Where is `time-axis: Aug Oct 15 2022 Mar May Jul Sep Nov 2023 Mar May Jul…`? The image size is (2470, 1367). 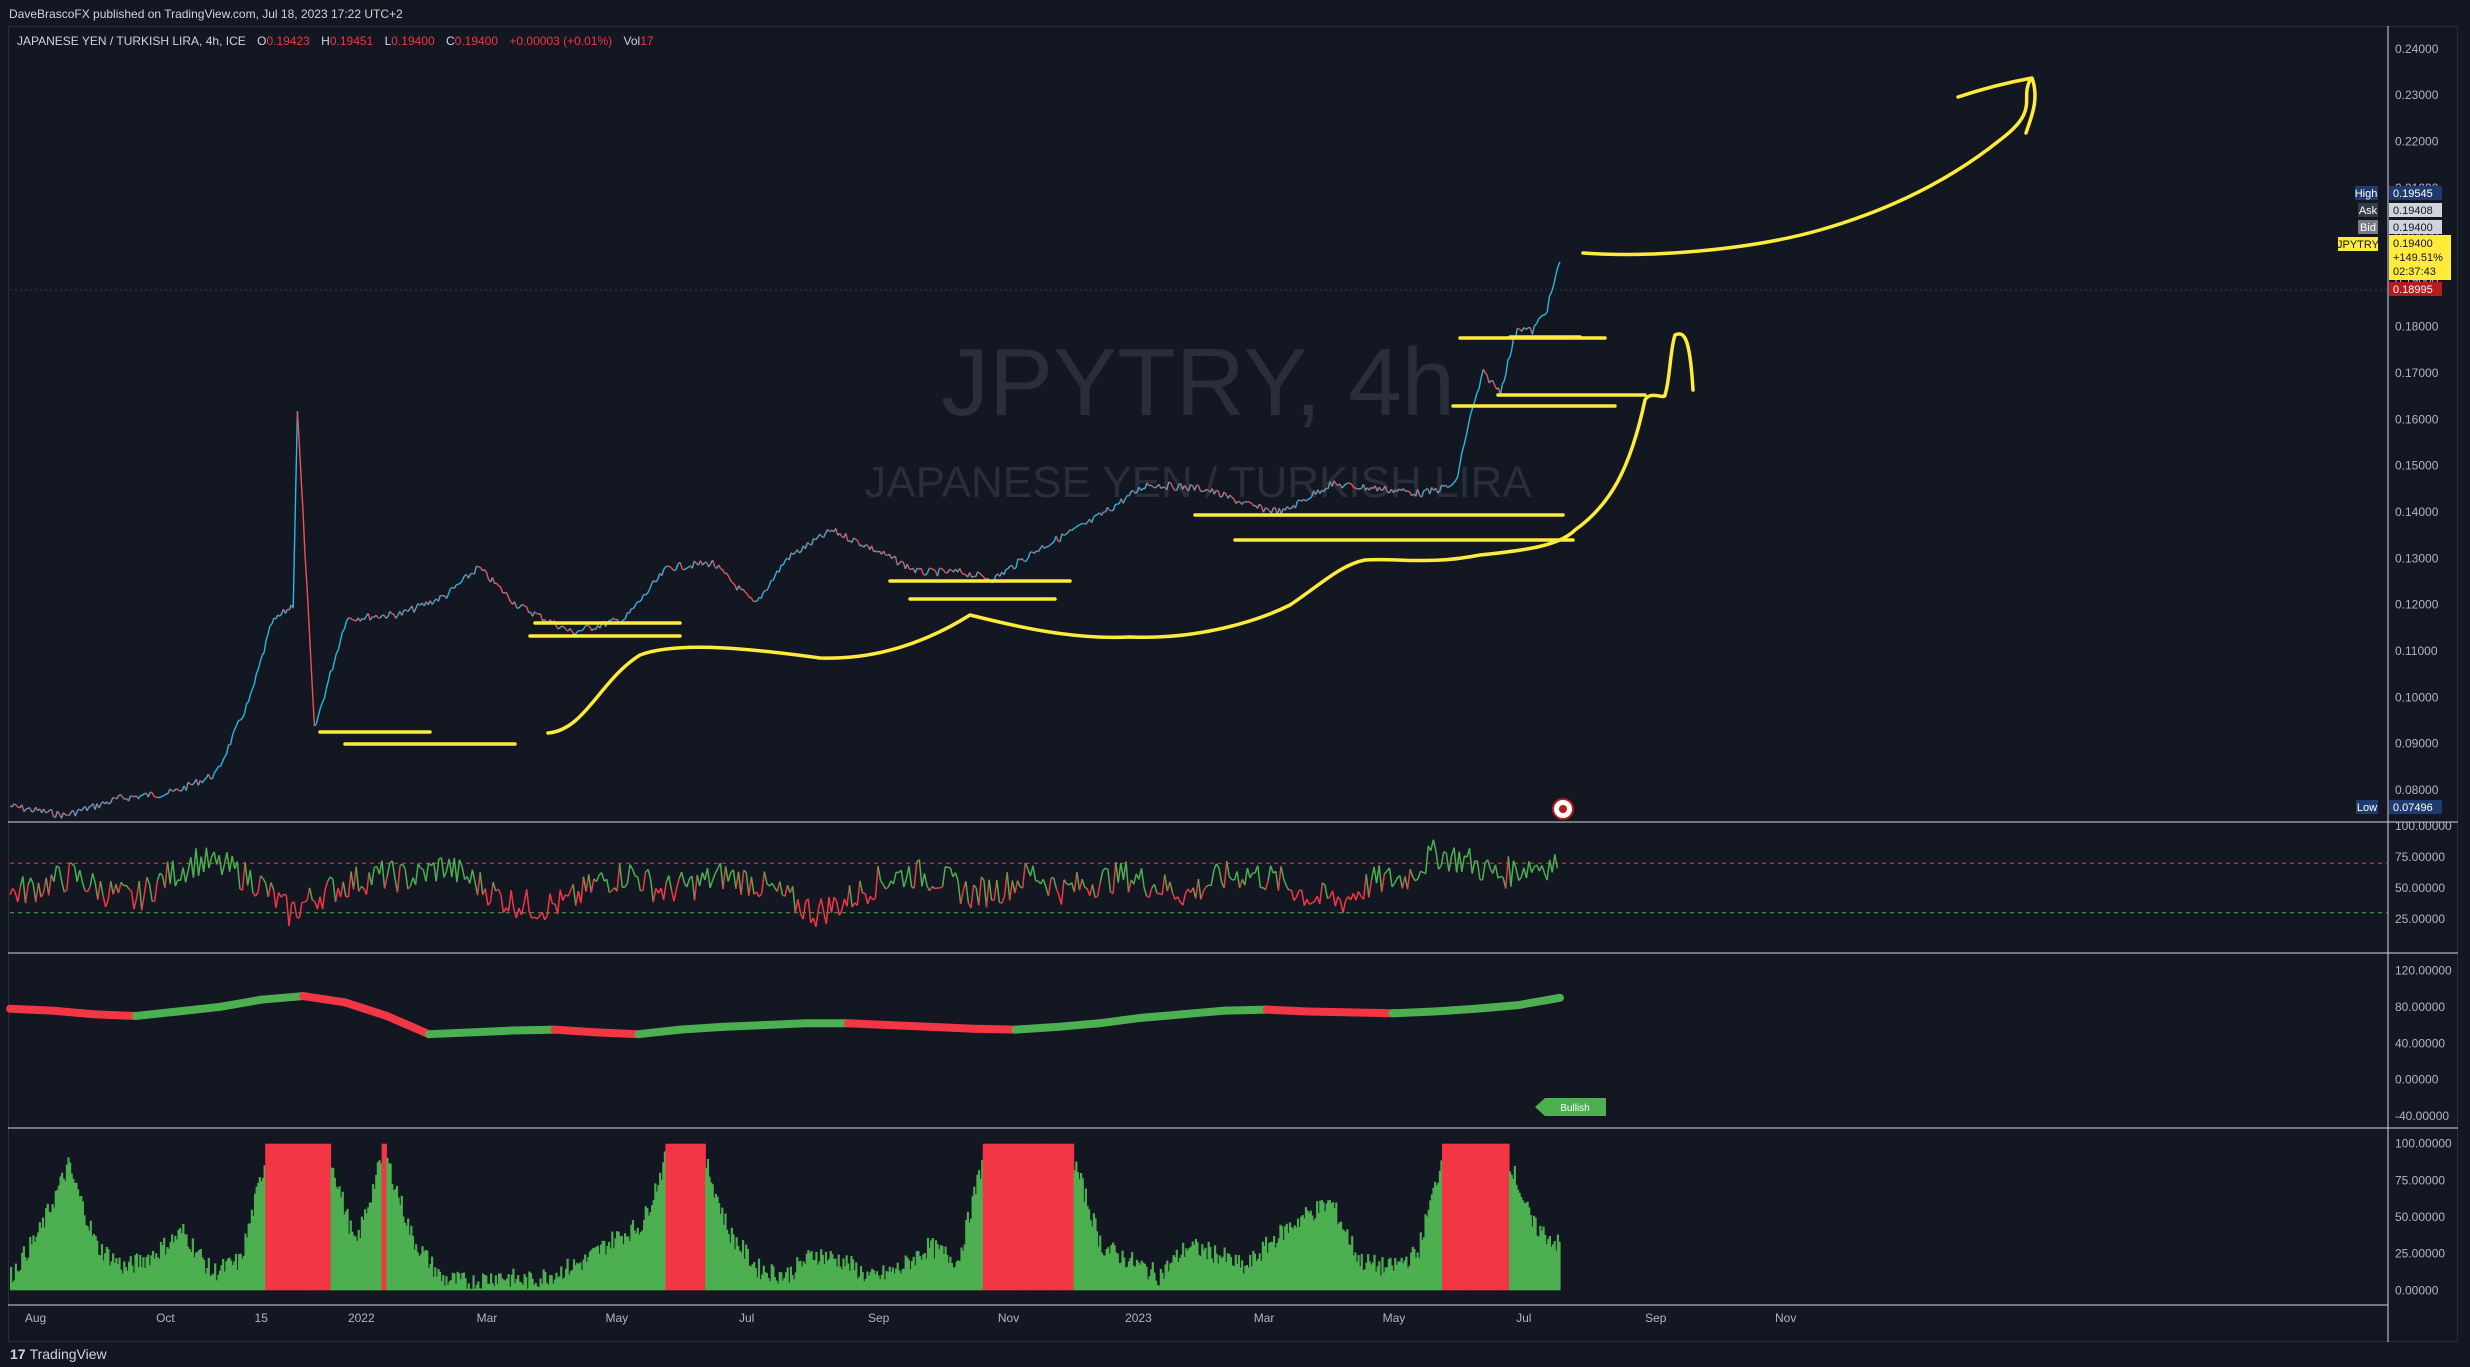
time-axis: Aug Oct 15 2022 Mar May Jul Sep Nov 2023 Mar May Jul… is located at coordinates (910, 1318).